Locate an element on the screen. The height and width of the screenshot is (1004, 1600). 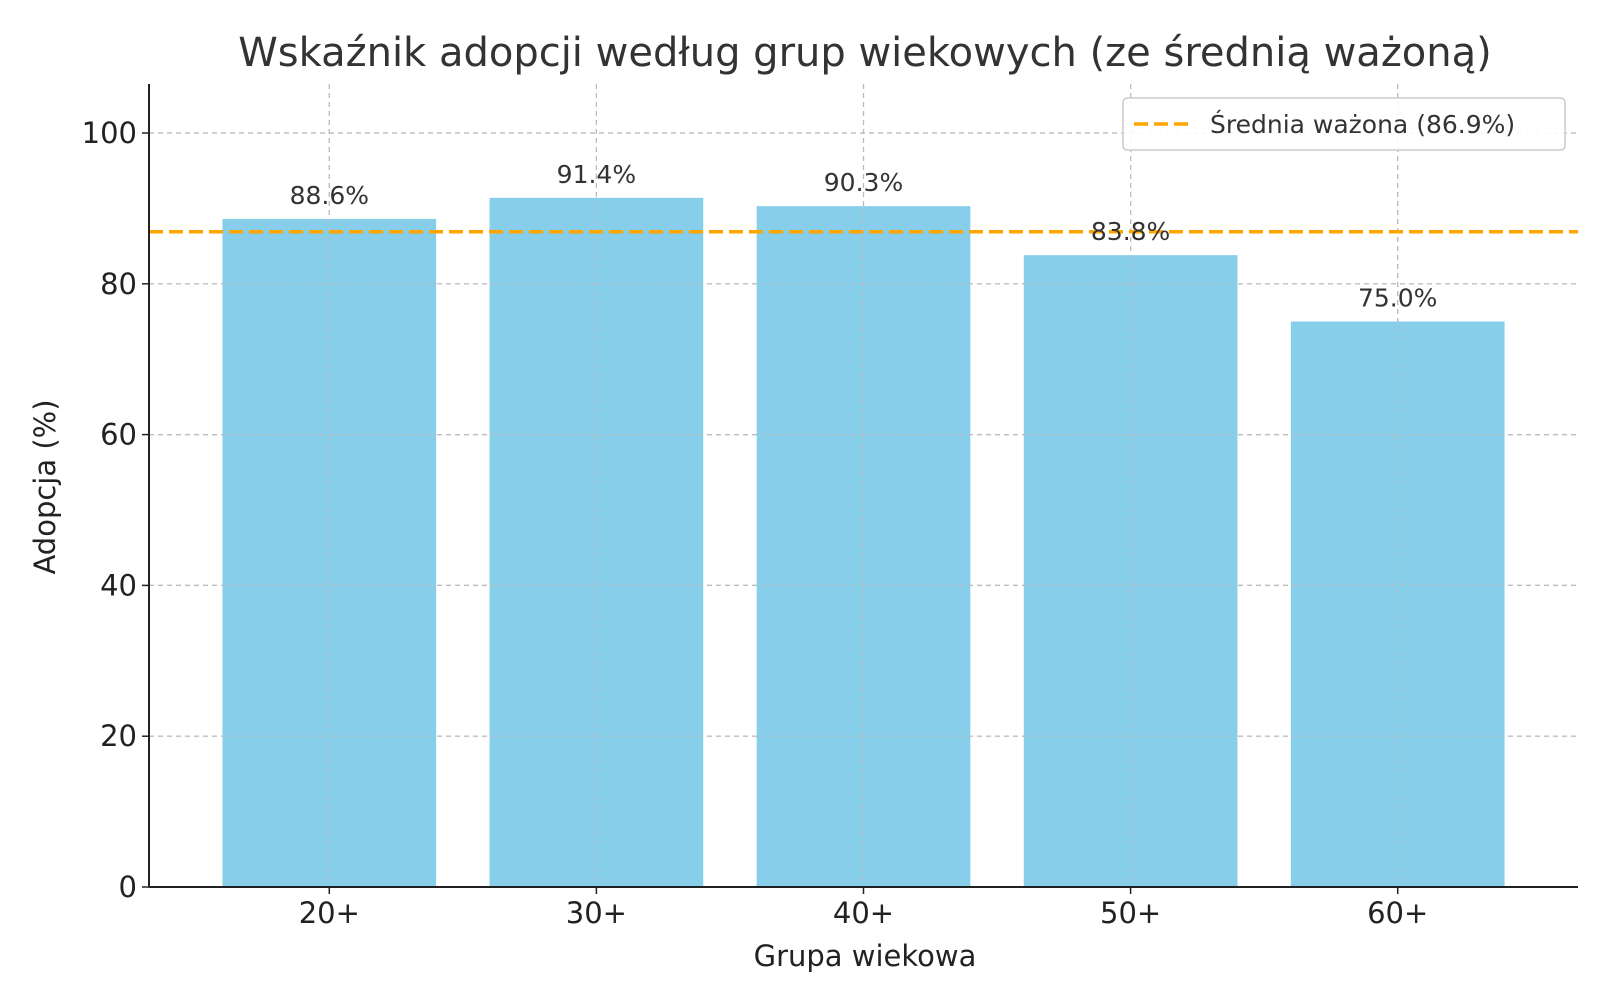
y-tick-label: 60 is located at coordinates (118, 435).